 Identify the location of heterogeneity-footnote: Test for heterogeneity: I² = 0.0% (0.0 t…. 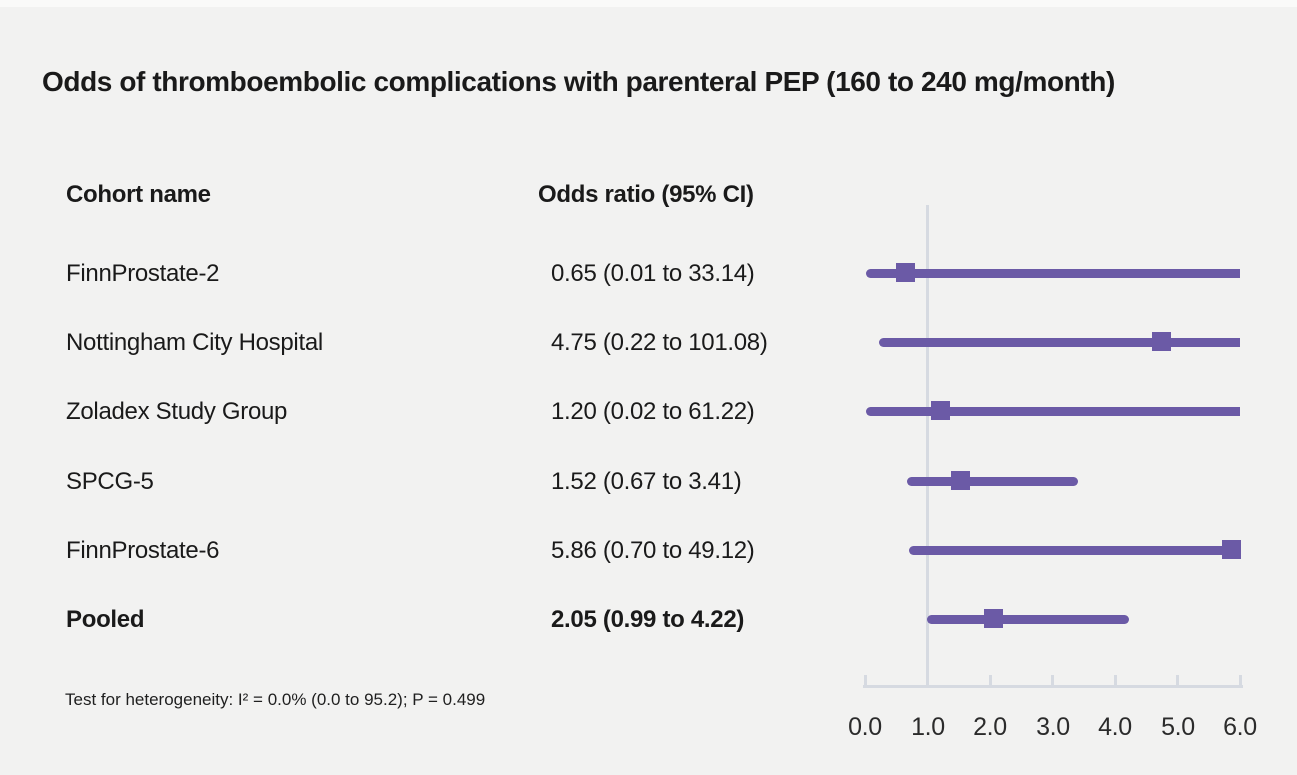
(275, 699).